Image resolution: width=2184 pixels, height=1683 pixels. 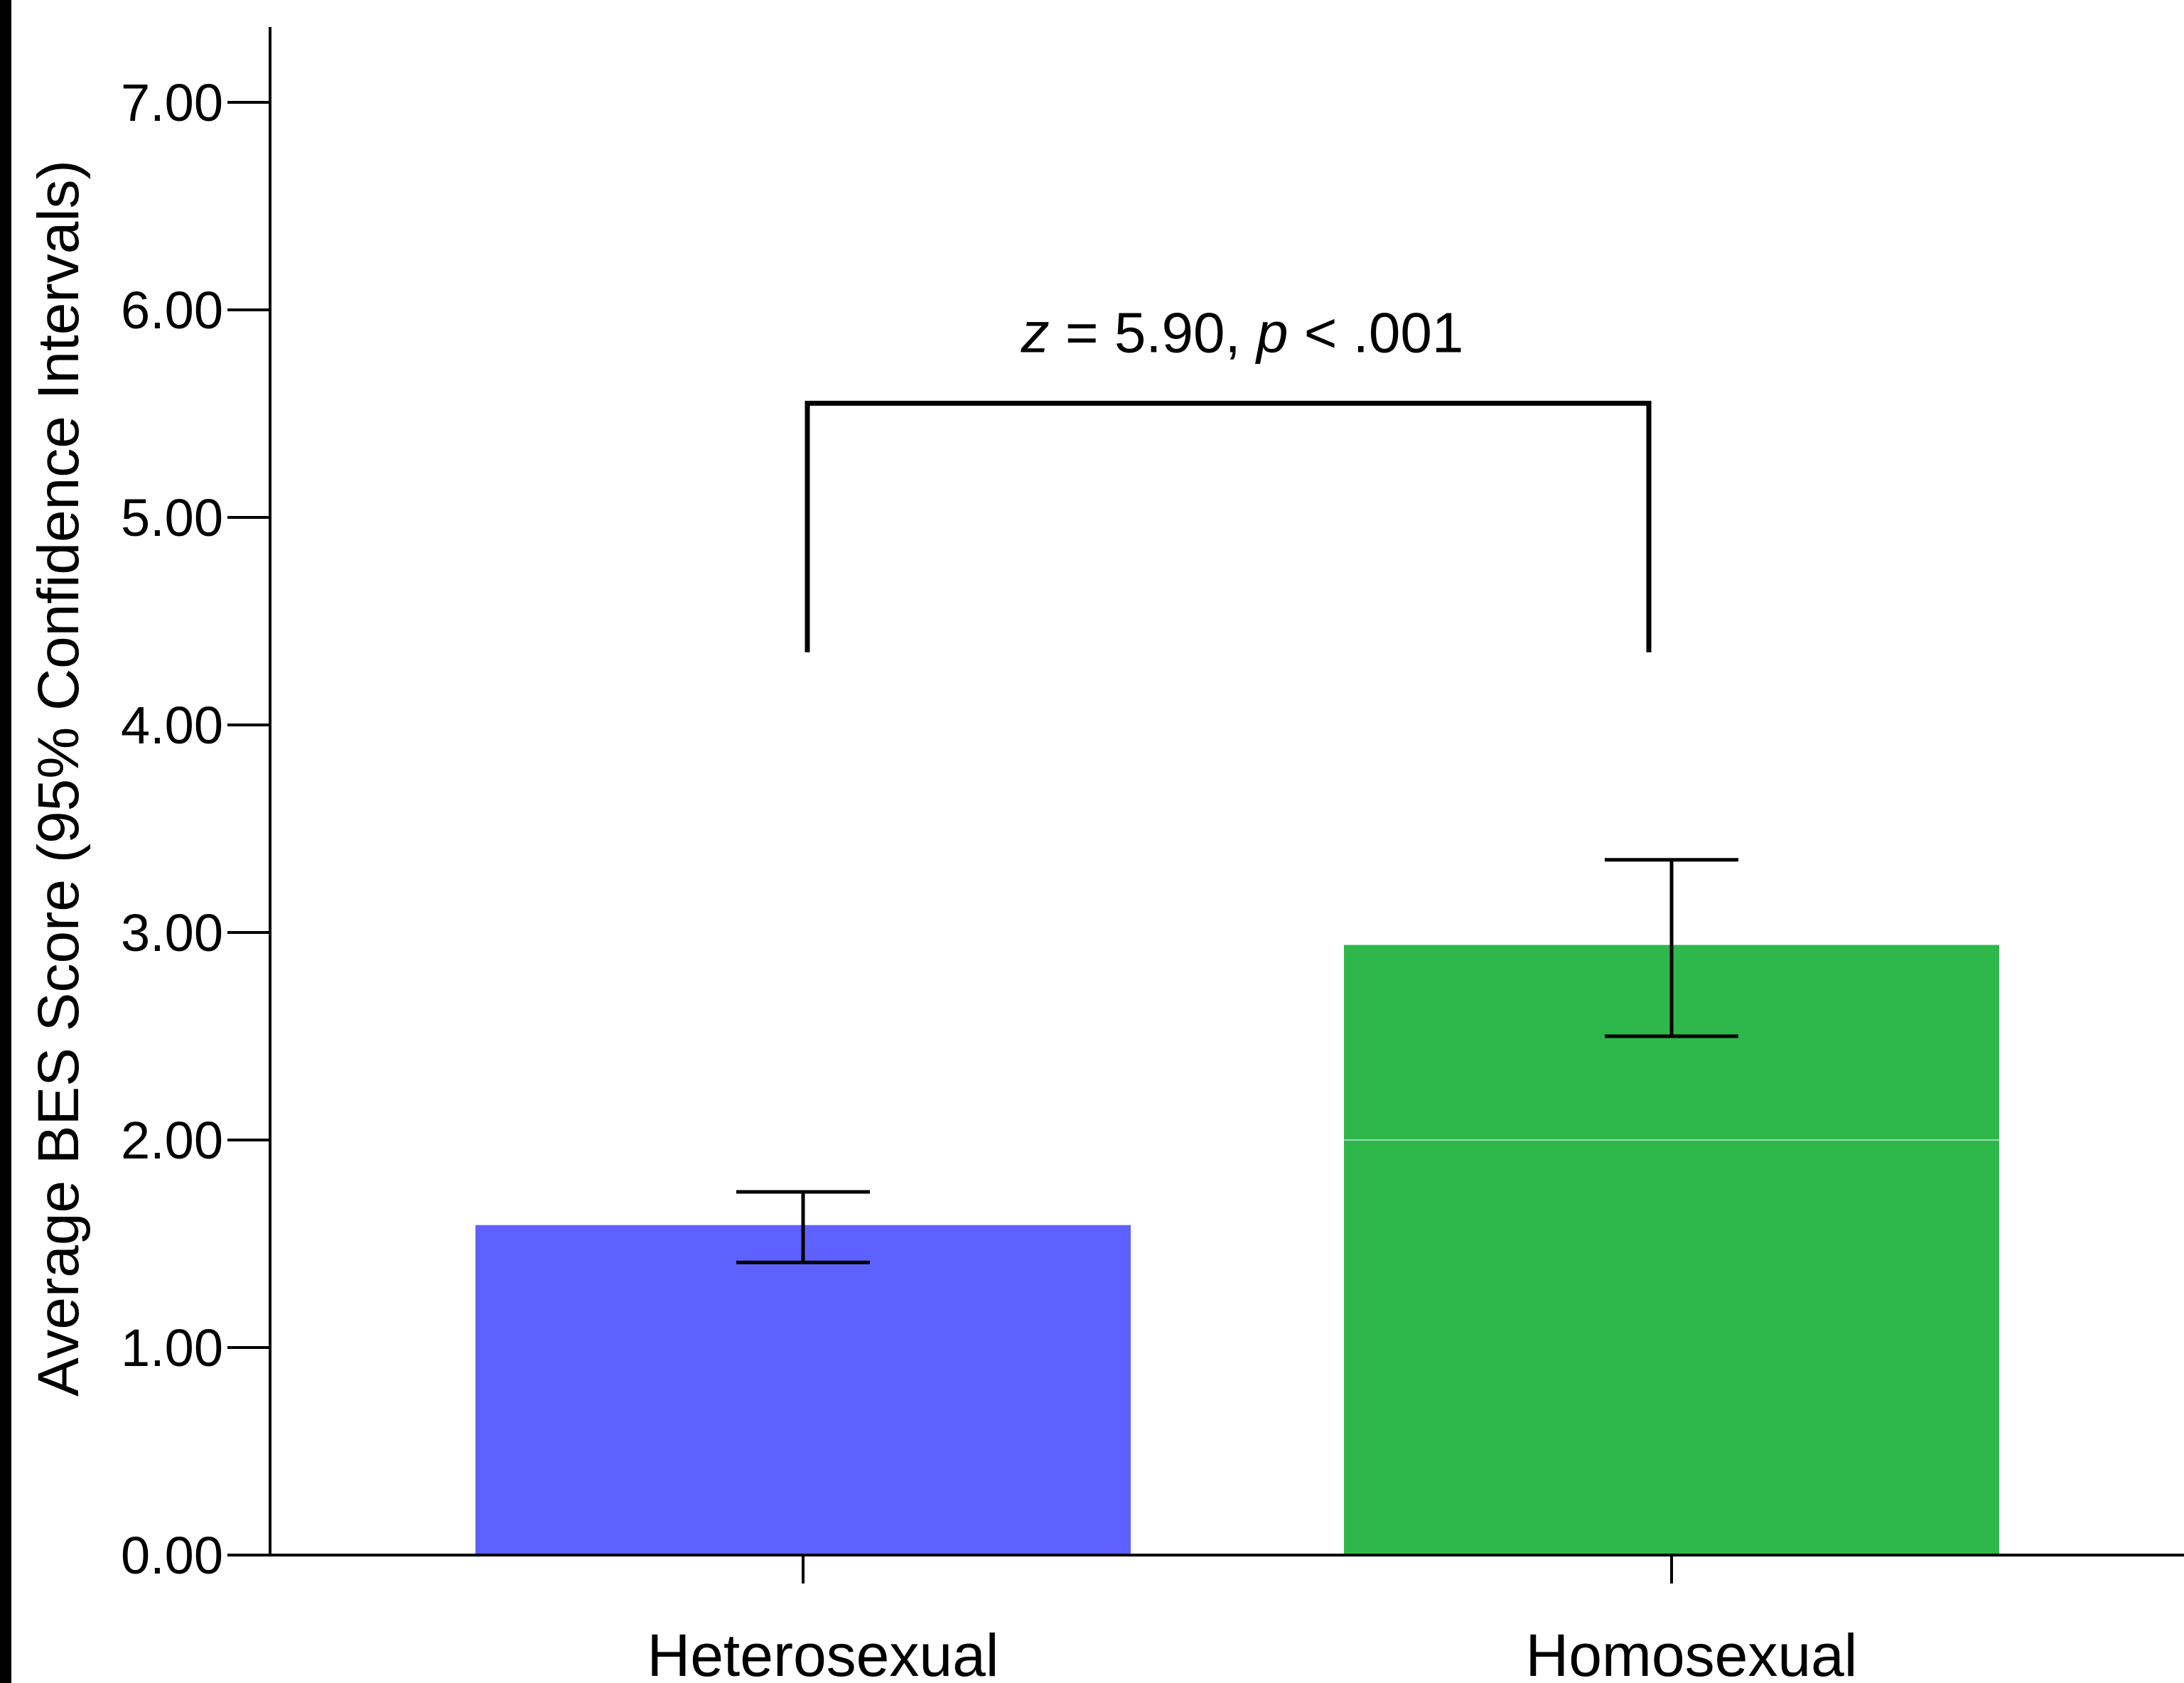 I want to click on y-tick-label: 0.00, so click(x=172, y=1555).